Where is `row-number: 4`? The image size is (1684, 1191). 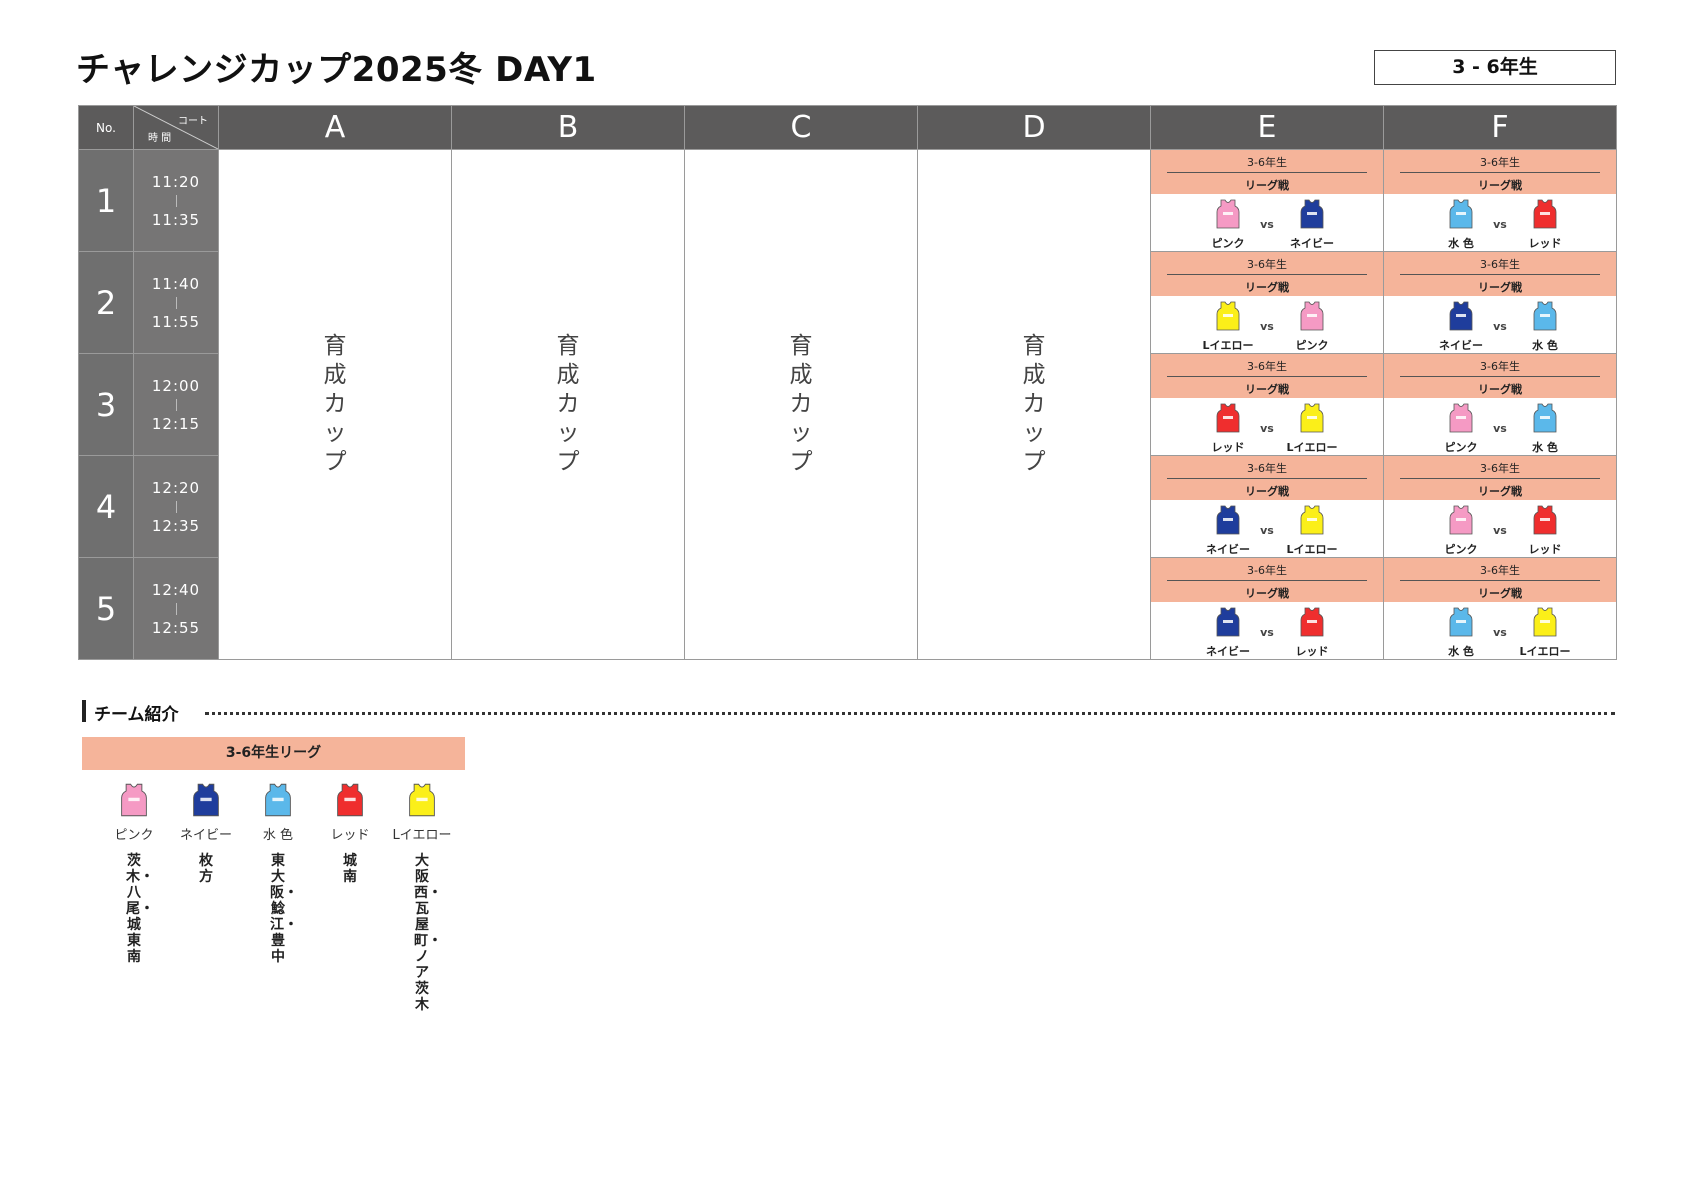
row-number: 4 is located at coordinates (106, 506).